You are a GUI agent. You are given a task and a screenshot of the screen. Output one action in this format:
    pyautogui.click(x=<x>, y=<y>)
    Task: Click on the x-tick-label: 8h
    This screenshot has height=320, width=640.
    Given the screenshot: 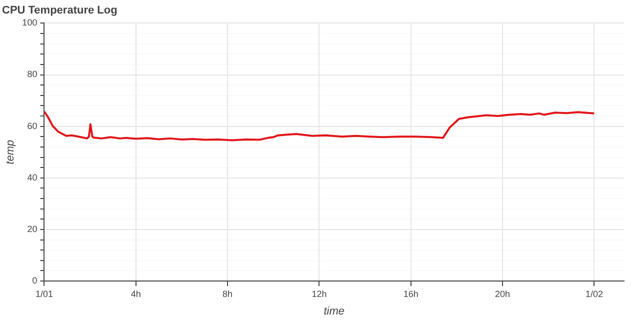 What is the action you would take?
    pyautogui.click(x=227, y=293)
    